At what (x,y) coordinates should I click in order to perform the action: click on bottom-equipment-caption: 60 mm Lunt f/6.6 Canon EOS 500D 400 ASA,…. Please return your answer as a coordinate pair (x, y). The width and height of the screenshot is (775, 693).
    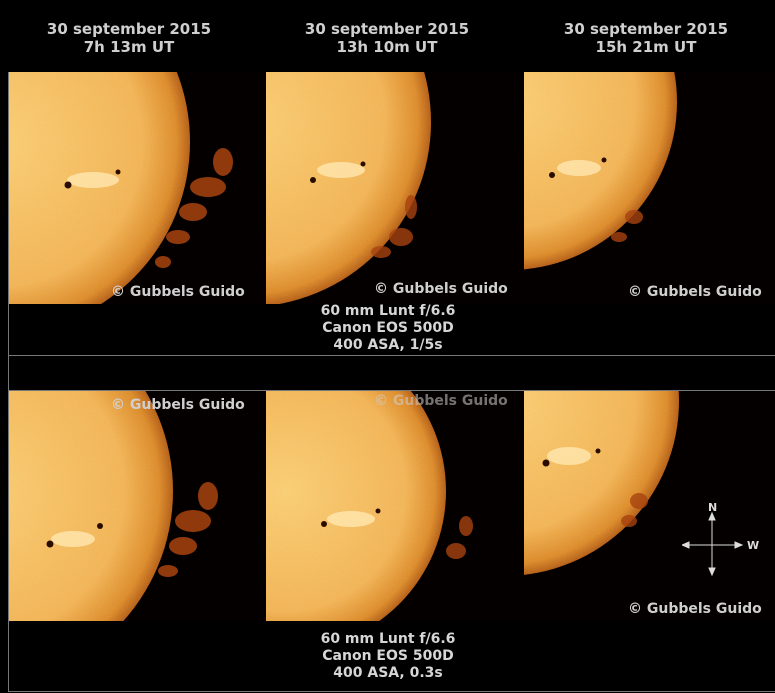
    Looking at the image, I should click on (388, 656).